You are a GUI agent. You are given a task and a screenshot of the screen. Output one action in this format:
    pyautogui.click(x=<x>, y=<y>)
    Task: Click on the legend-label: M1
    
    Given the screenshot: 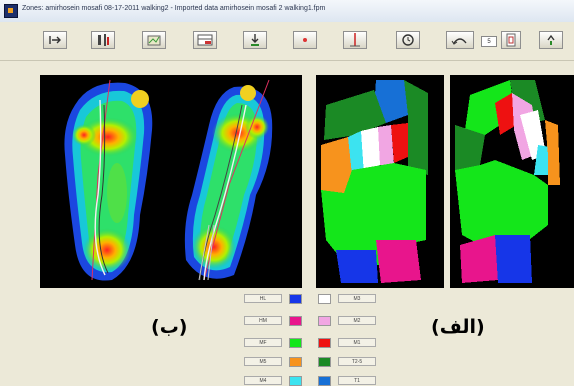 What is the action you would take?
    pyautogui.click(x=357, y=342)
    